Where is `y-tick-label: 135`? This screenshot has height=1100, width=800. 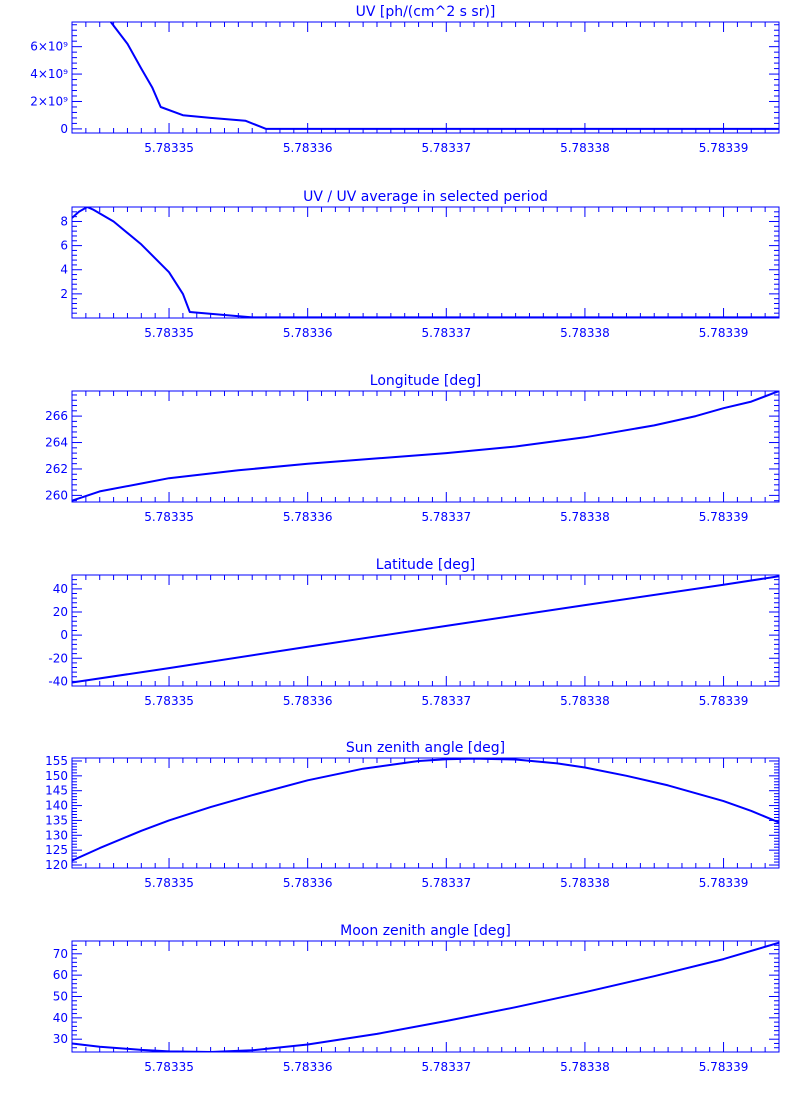 y-tick-label: 135 is located at coordinates (56, 820).